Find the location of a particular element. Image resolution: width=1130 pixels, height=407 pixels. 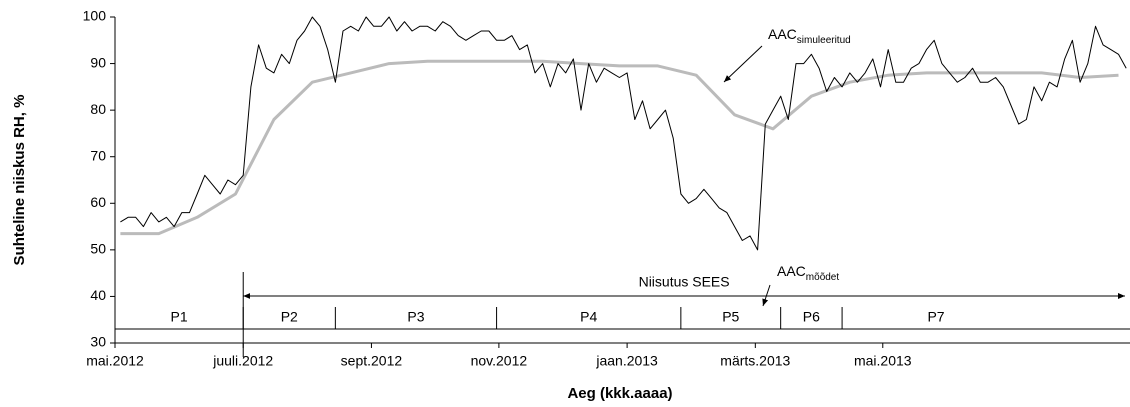

x-tick-label: sept.2012 is located at coordinates (372, 361).